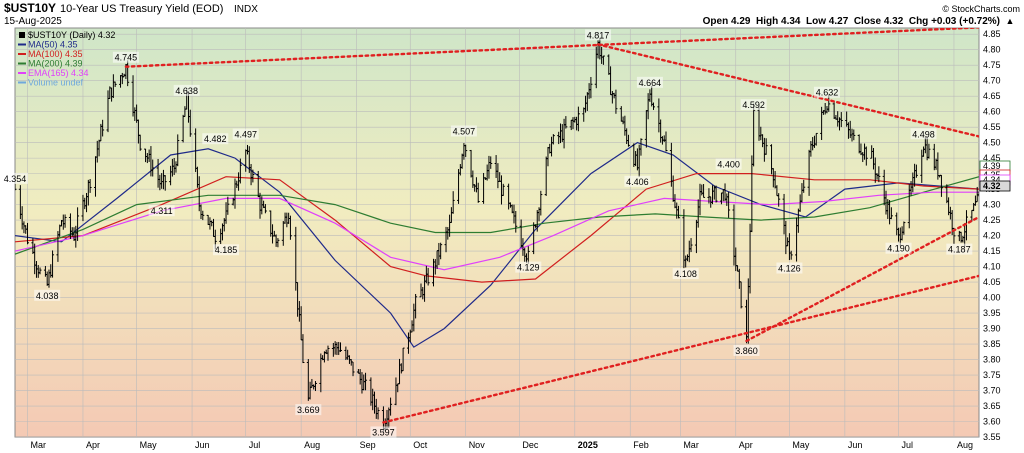 Image resolution: width=1024 pixels, height=453 pixels. I want to click on annotation-label: 4.185, so click(226, 250).